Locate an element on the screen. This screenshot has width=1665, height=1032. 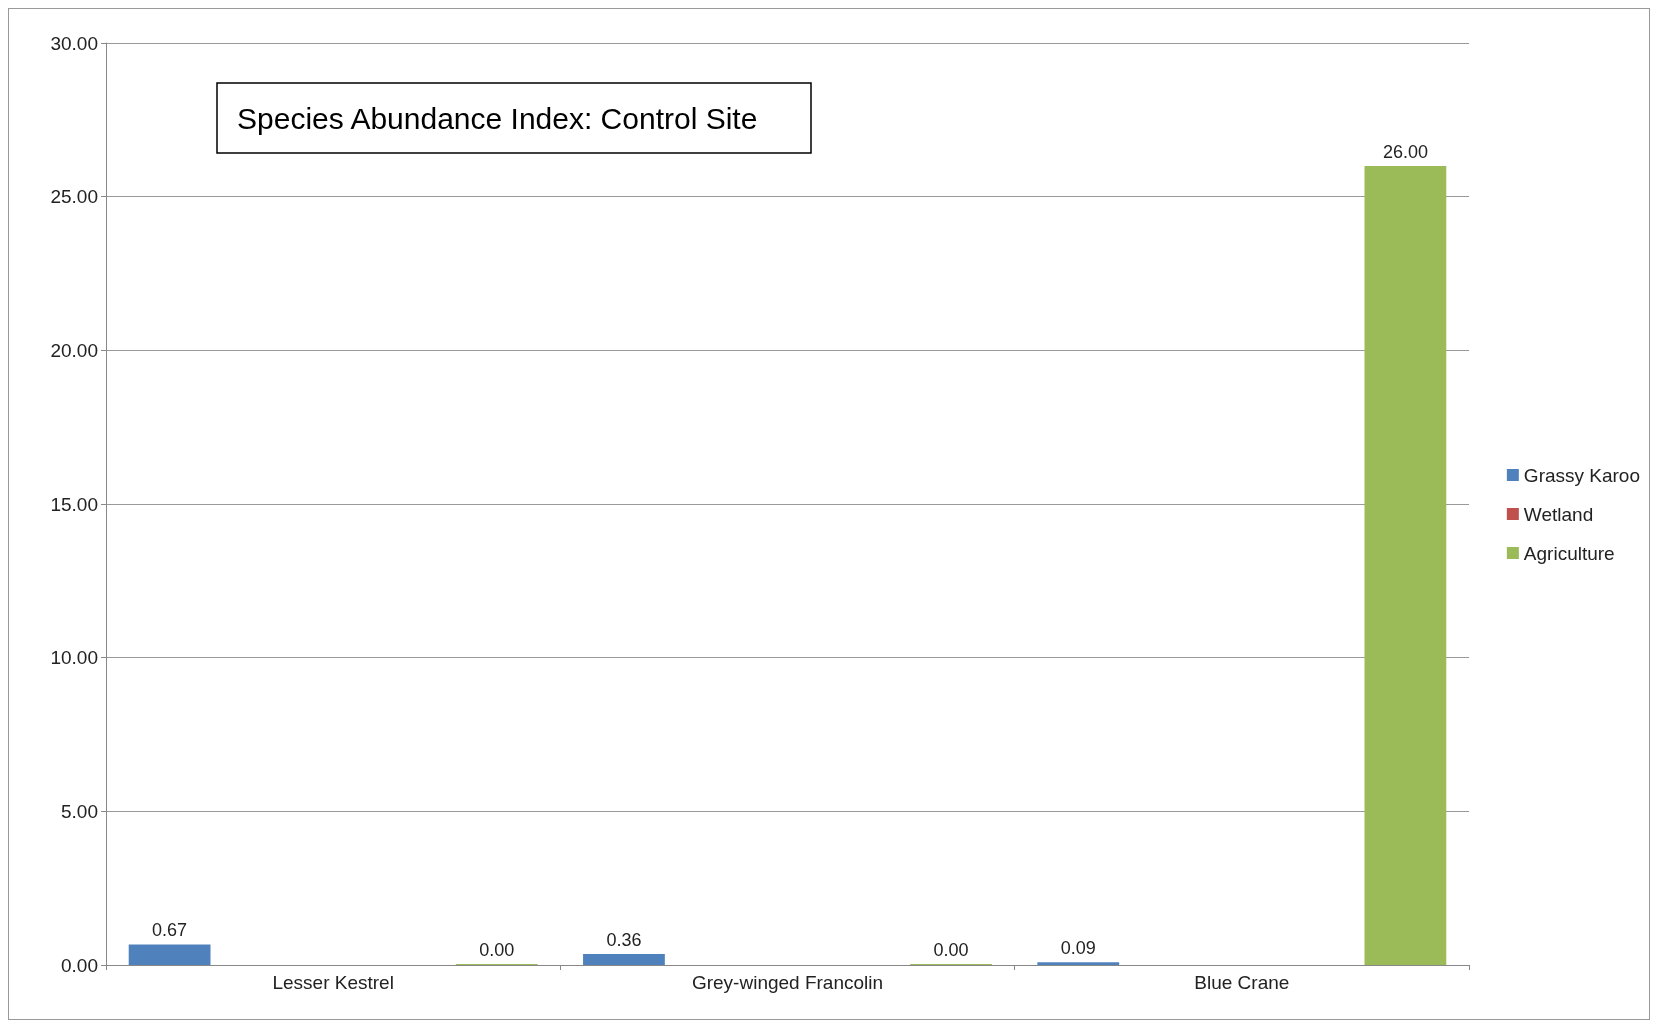
data-label: 0.36 is located at coordinates (624, 939).